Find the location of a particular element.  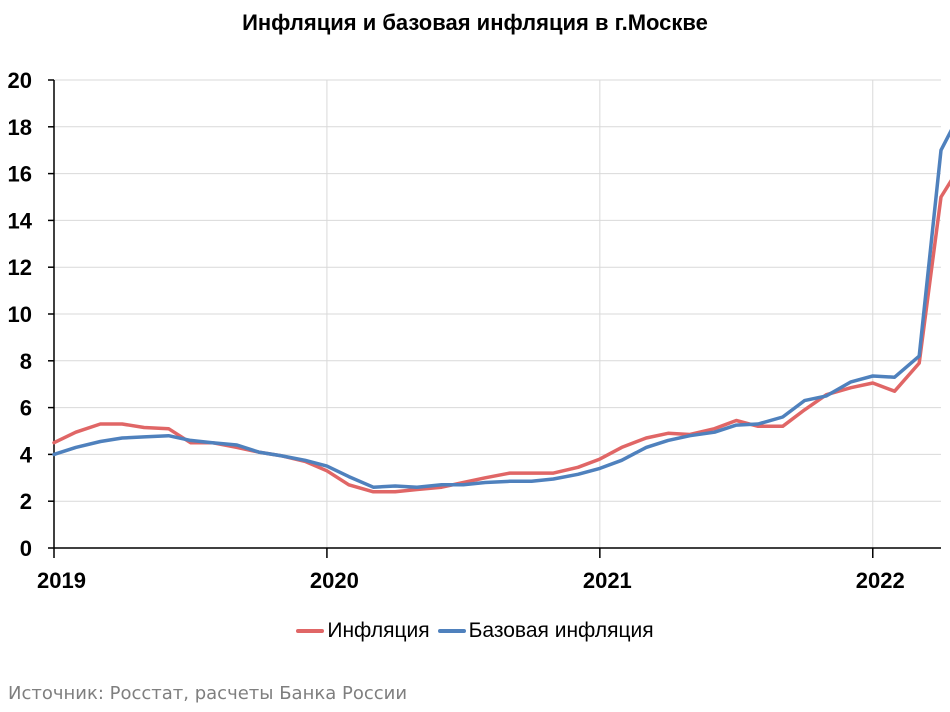

y-tick-label: 12 is located at coordinates (20, 267).